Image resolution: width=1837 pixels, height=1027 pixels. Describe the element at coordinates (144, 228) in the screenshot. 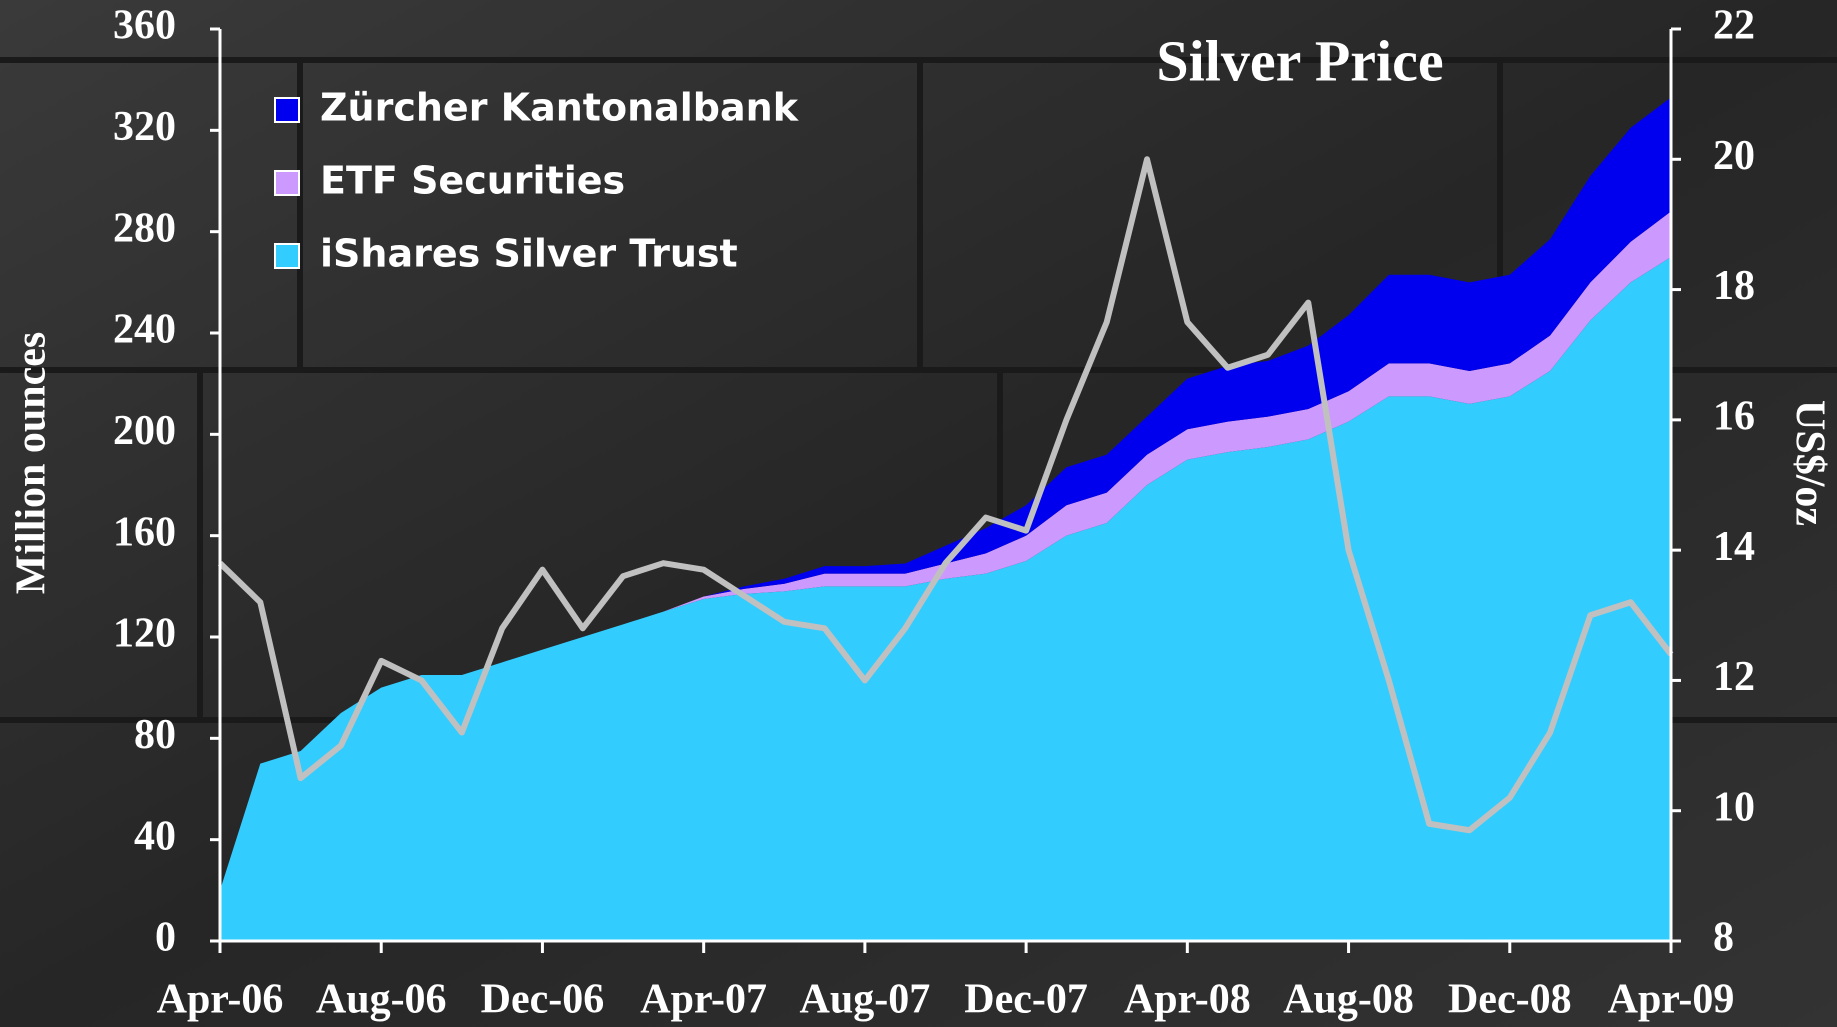

I see `y-tick-label: 280` at that location.